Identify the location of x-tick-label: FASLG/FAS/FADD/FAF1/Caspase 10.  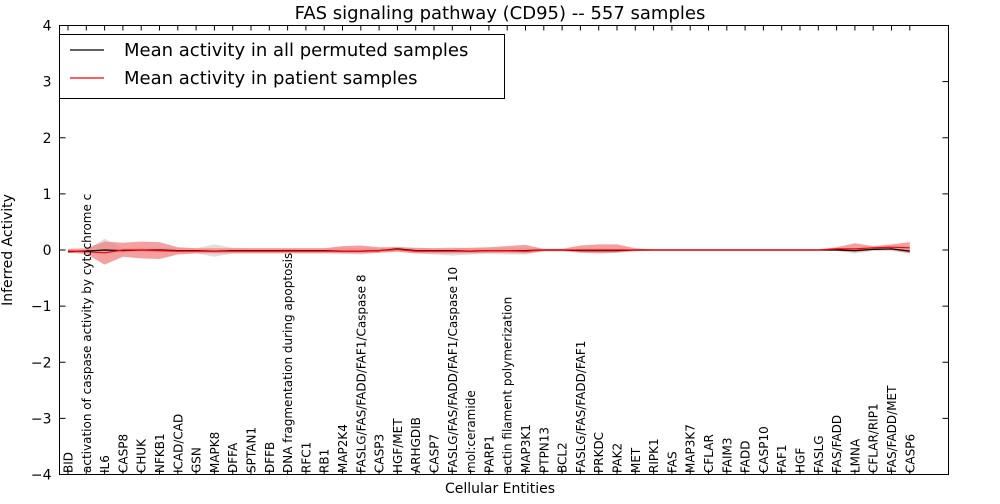
(453, 370).